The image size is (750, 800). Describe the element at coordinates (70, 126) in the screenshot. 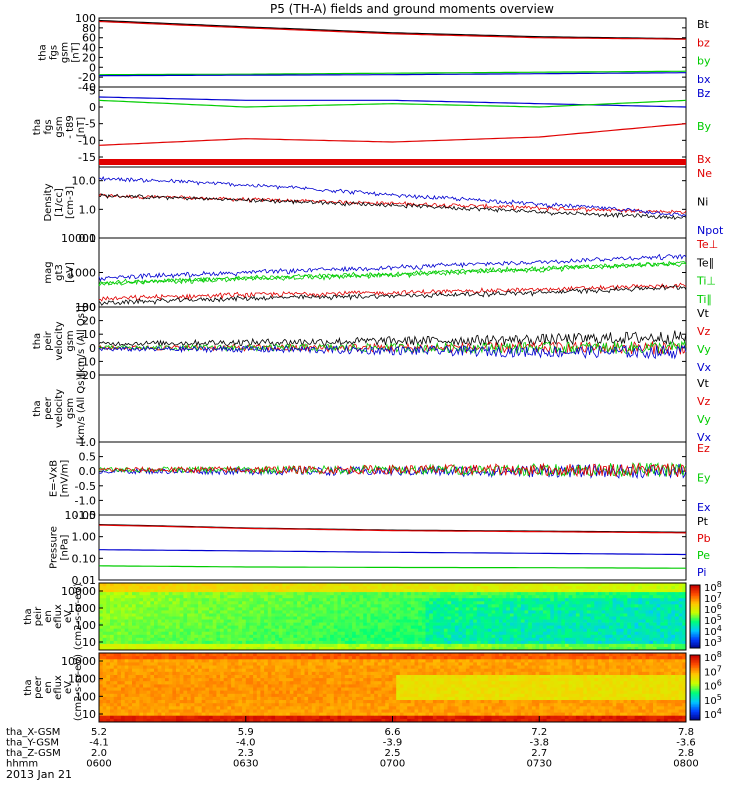

I see `y-label-line: - t89` at that location.